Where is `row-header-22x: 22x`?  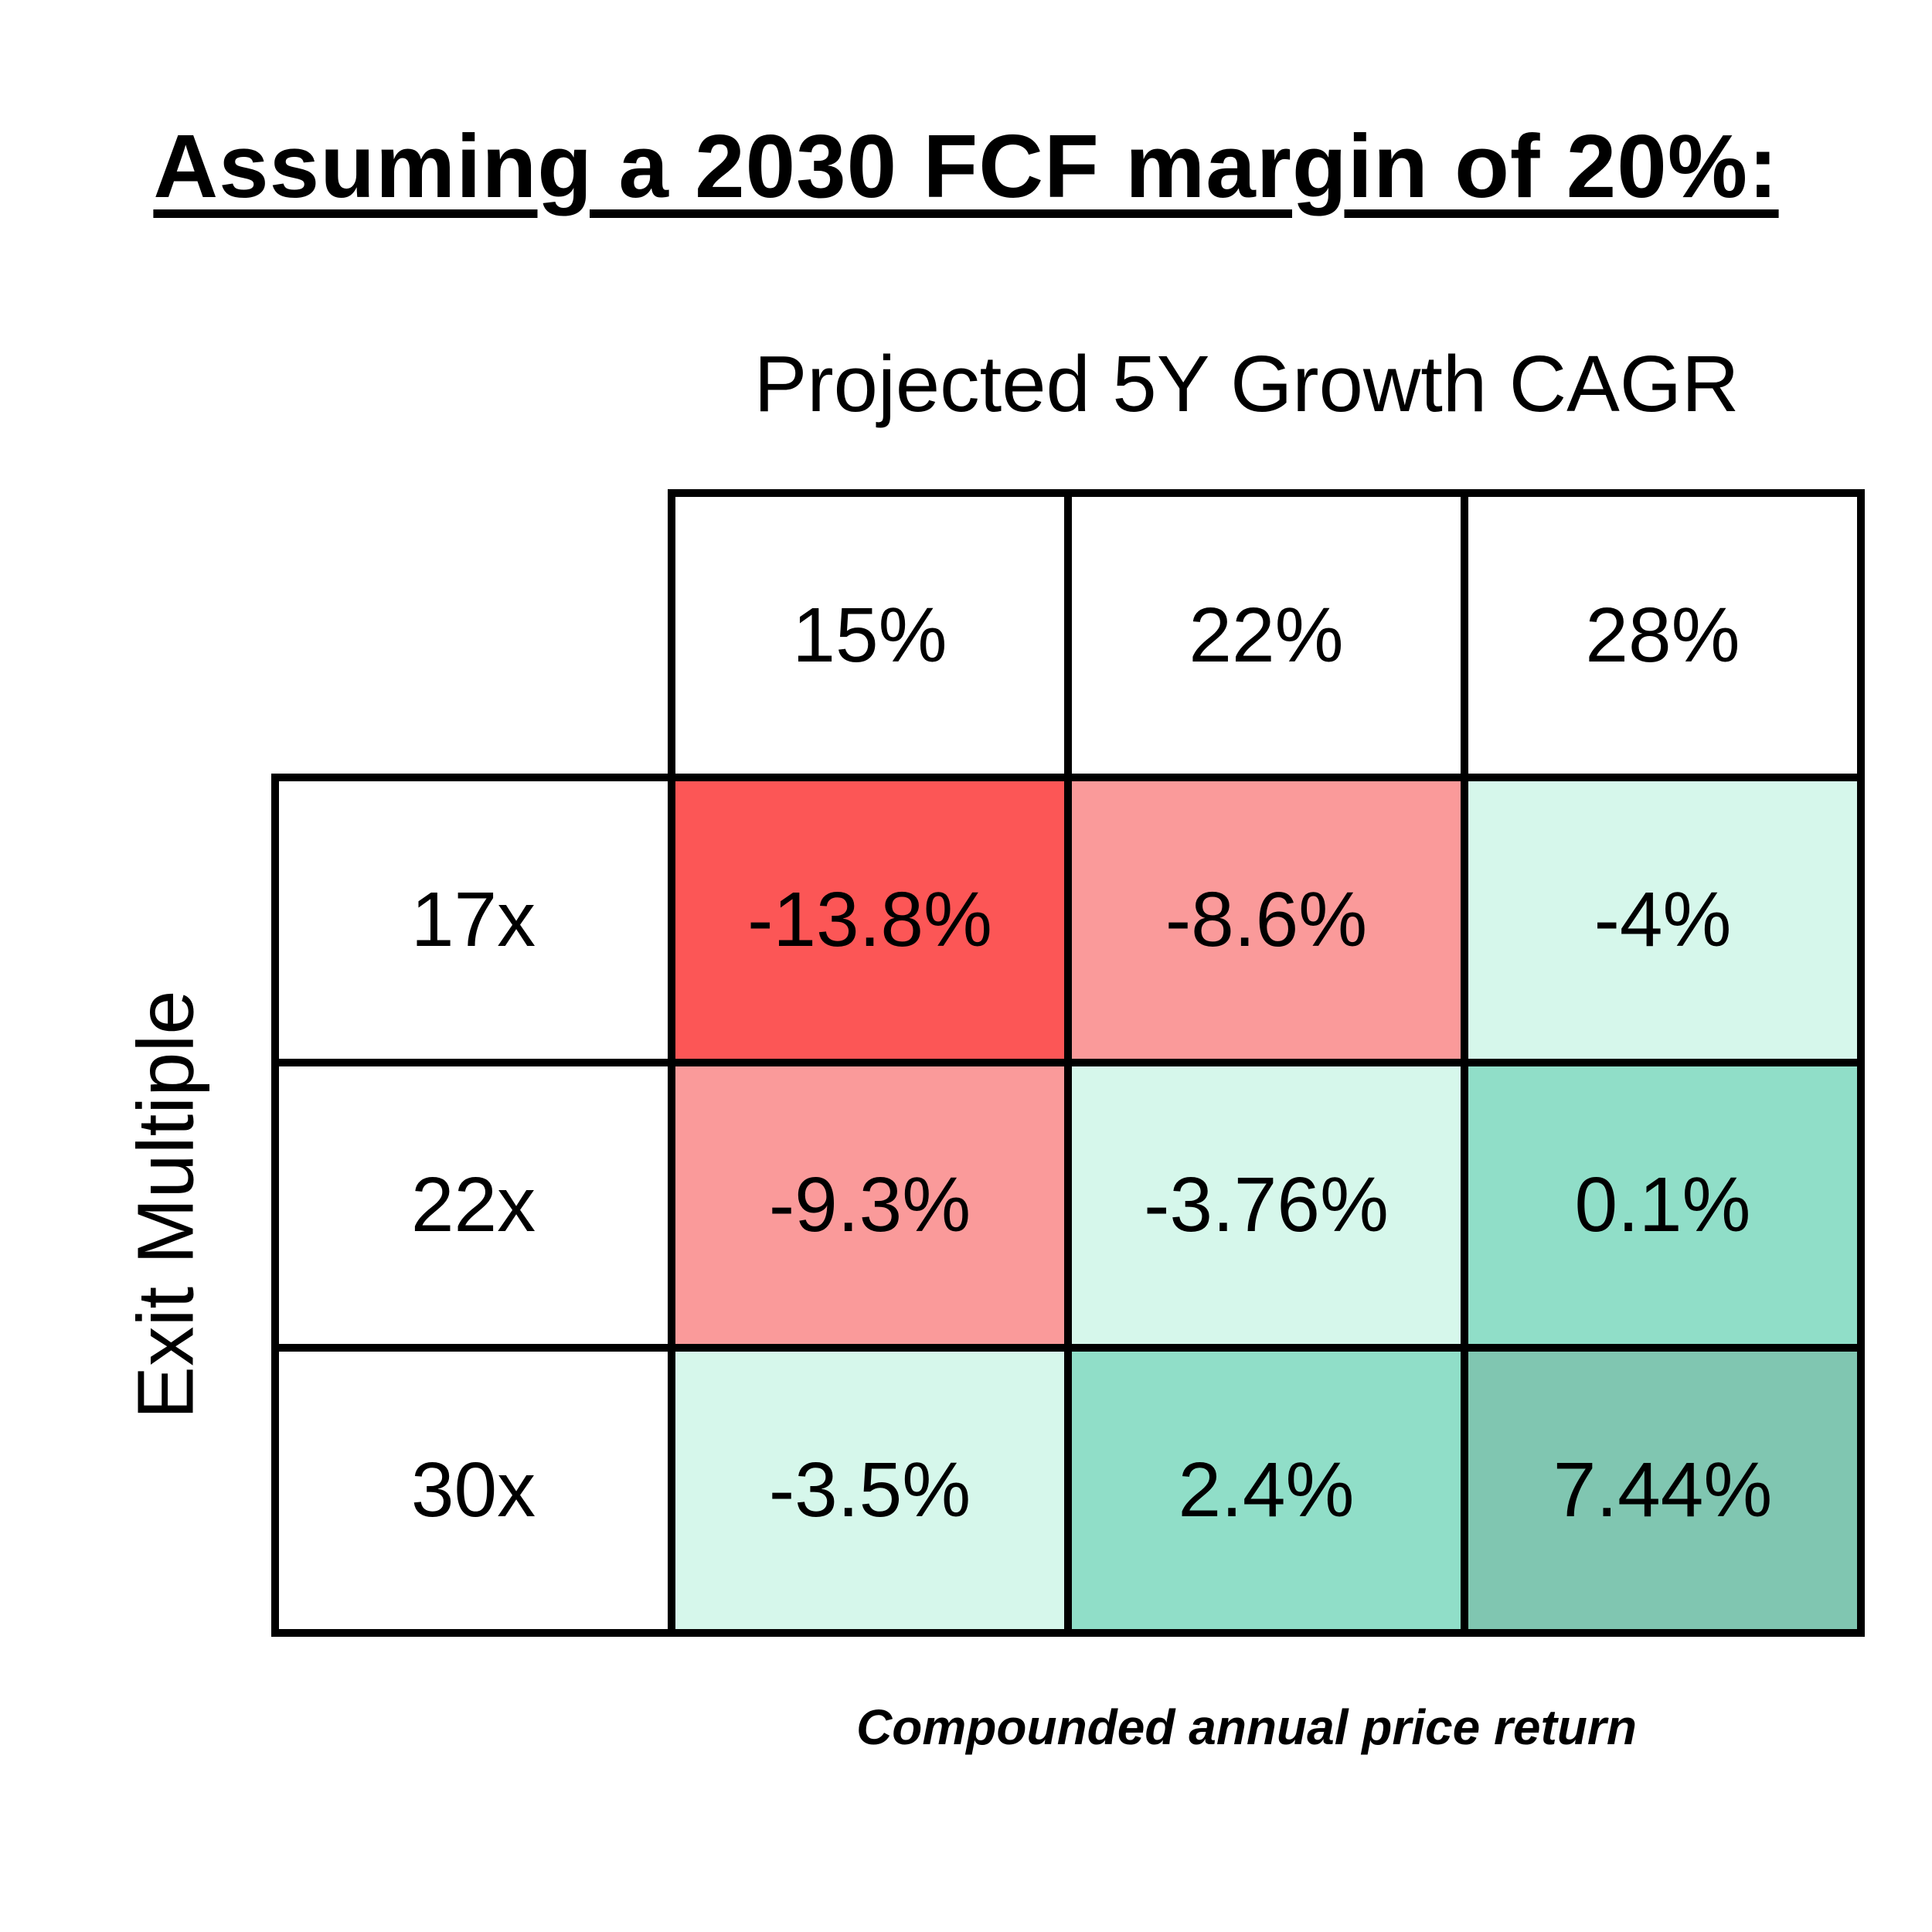 row-header-22x: 22x is located at coordinates (473, 1205).